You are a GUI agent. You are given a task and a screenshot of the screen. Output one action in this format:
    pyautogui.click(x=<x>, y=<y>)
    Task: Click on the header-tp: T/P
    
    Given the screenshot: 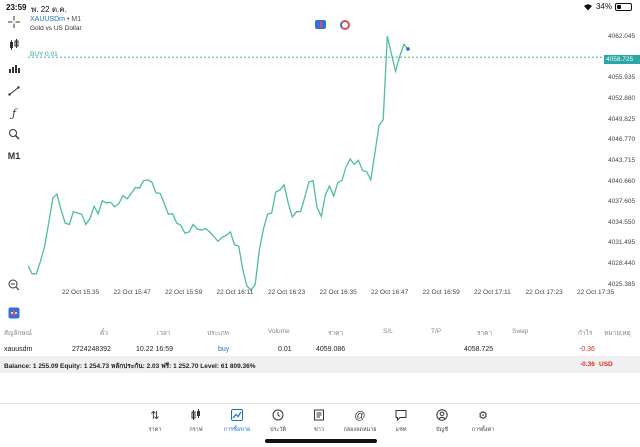 What is the action you would take?
    pyautogui.click(x=436, y=331)
    